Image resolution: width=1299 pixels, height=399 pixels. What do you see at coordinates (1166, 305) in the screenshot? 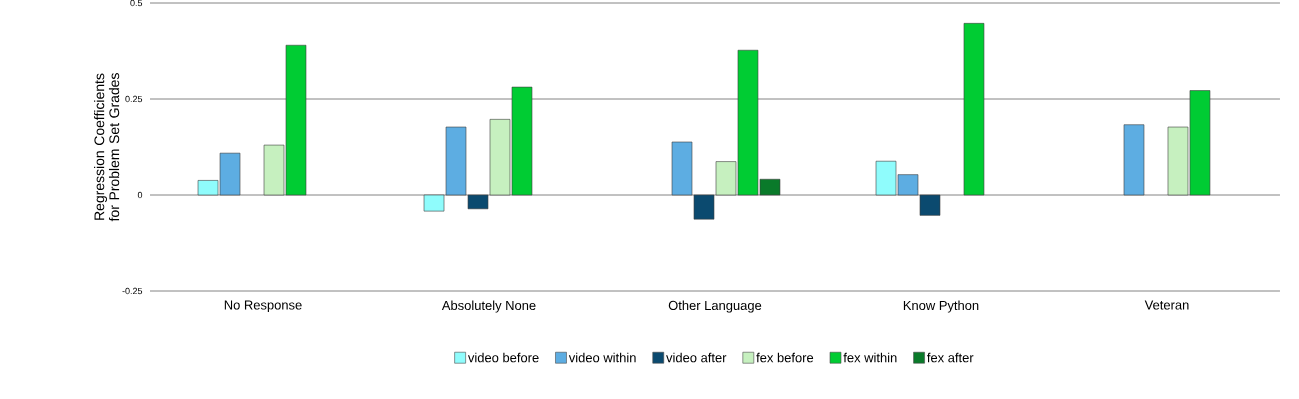
I see `x-tick-label: Veteran` at bounding box center [1166, 305].